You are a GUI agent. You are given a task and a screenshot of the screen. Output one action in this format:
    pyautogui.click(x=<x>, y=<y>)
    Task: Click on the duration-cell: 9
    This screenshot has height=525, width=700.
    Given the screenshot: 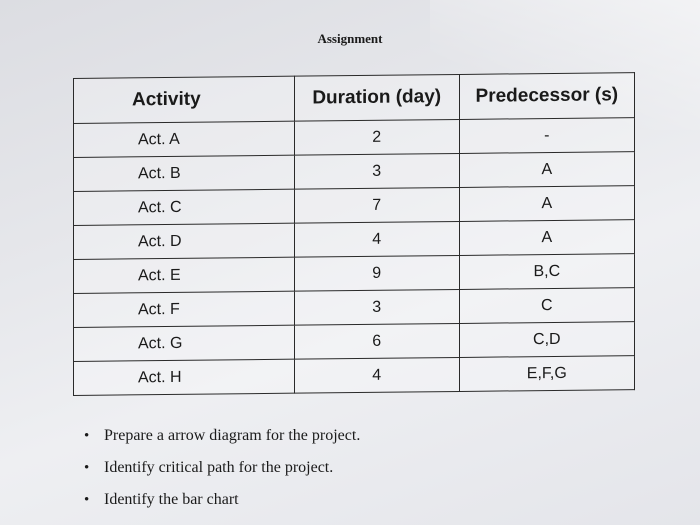 What is the action you would take?
    pyautogui.click(x=377, y=273)
    